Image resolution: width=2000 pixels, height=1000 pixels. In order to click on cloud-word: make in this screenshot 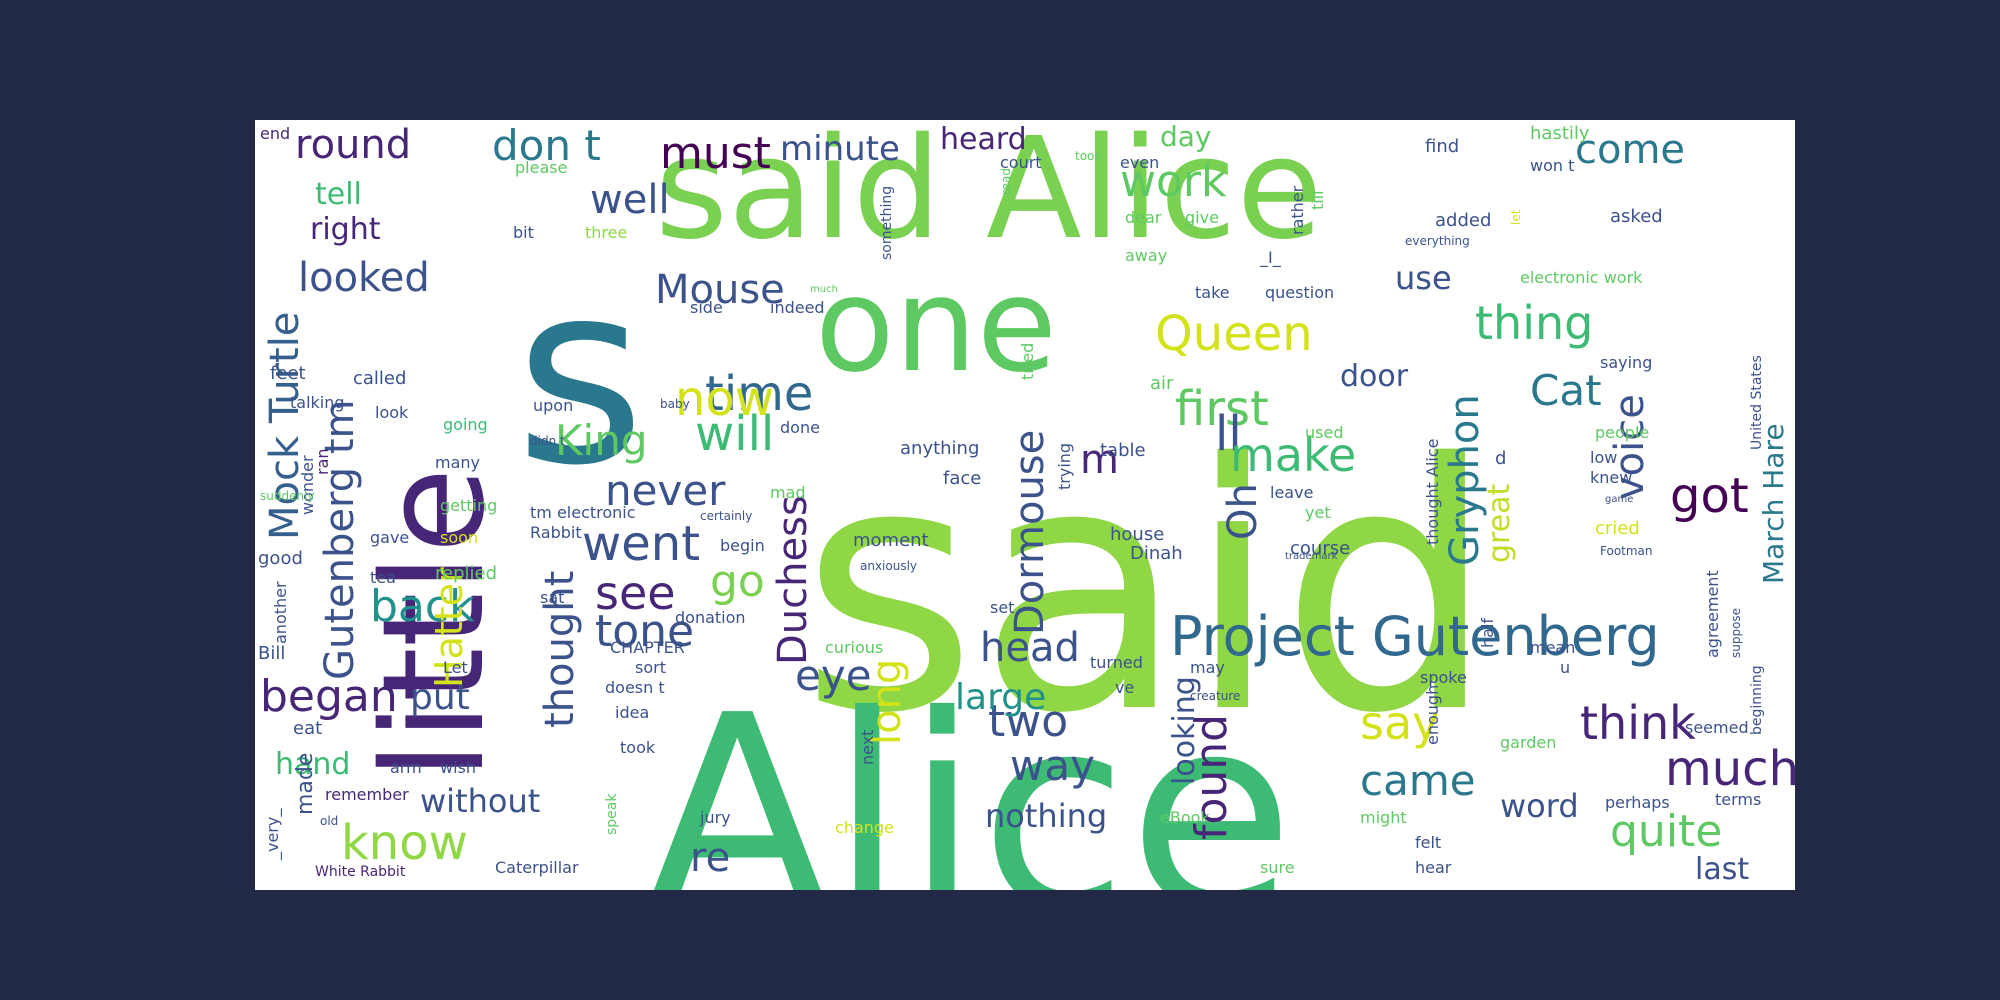, I will do `click(1293, 455)`.